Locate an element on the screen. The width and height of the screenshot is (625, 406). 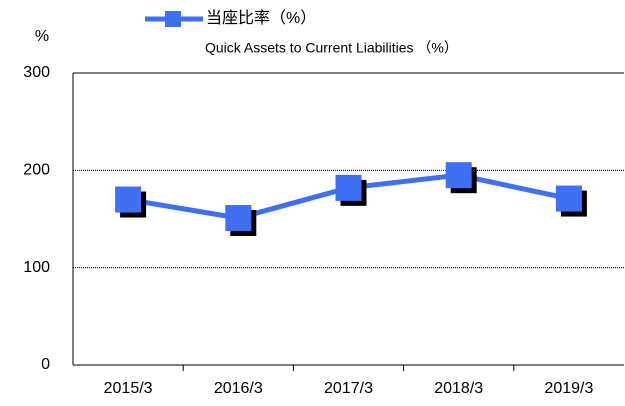
y-tick-label: 0 is located at coordinates (45, 364).